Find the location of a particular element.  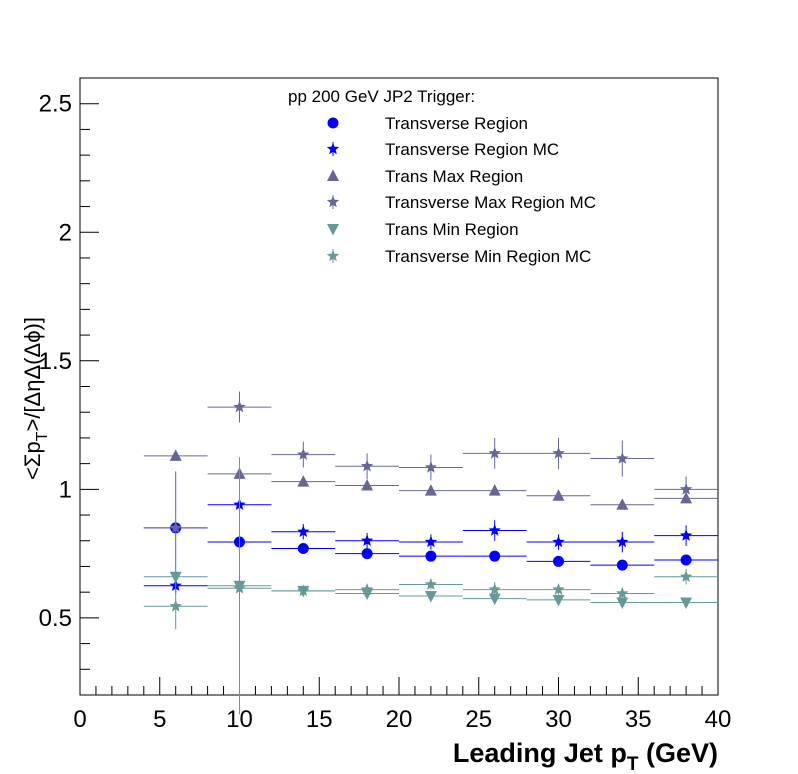

legend-entry-label: Transverse Region MC is located at coordinates (472, 149).